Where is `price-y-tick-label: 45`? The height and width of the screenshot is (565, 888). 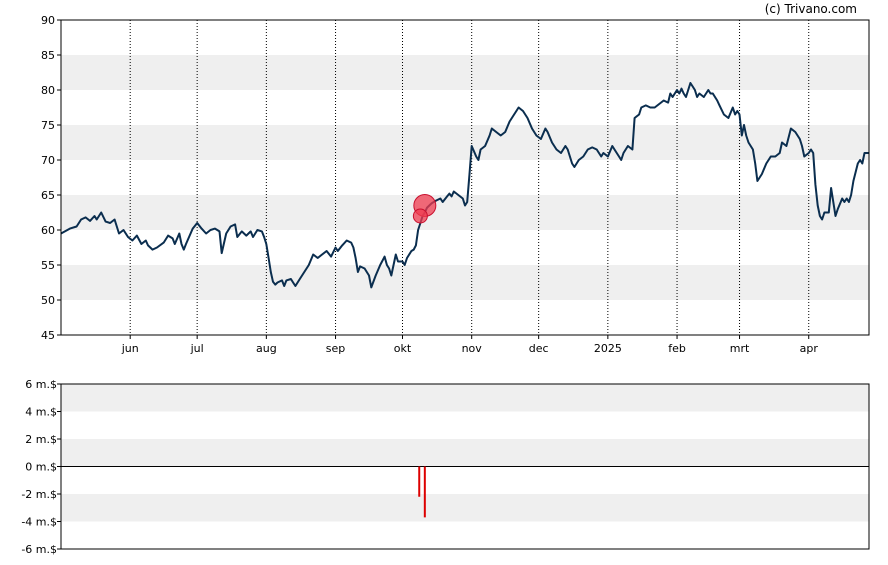 price-y-tick-label: 45 is located at coordinates (48, 335).